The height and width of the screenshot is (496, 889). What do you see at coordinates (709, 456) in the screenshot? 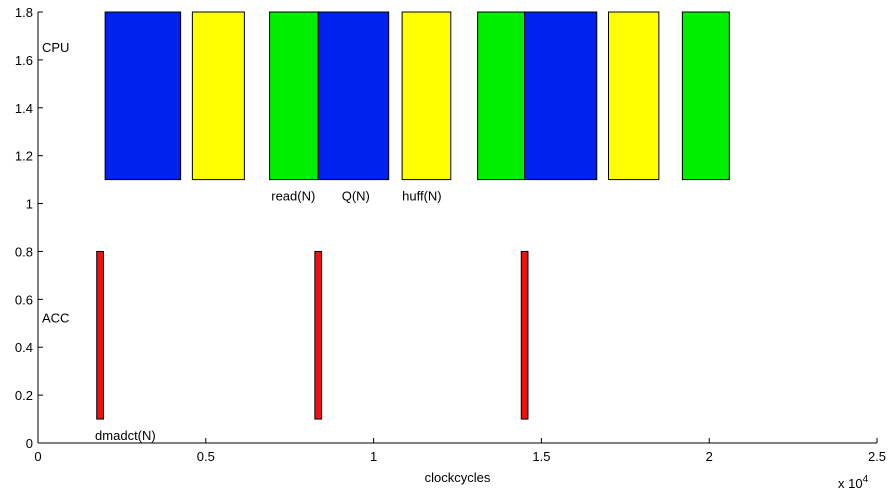
I see `x-tick-label: 2` at bounding box center [709, 456].